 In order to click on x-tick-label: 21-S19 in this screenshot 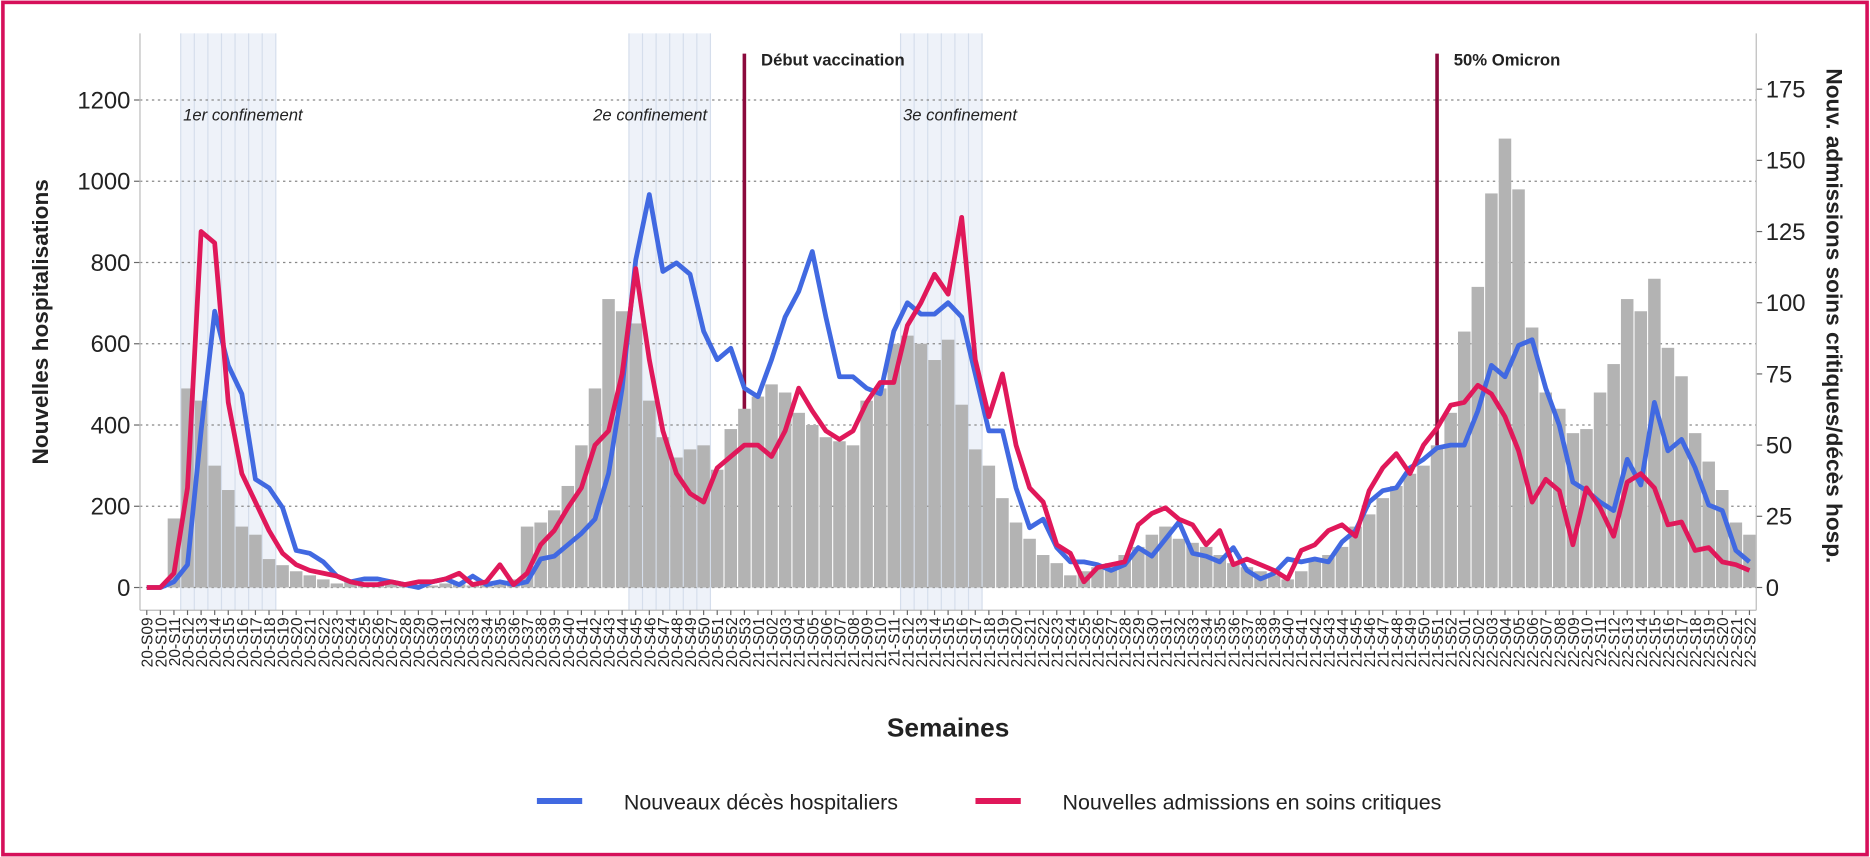, I will do `click(1003, 642)`.